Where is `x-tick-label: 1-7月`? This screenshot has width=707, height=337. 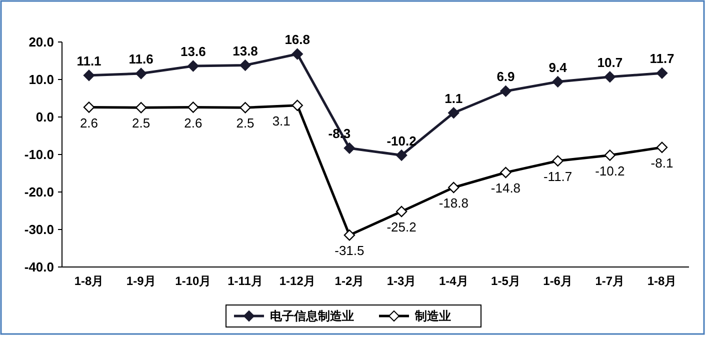
x-tick-label: 1-7月 is located at coordinates (610, 281).